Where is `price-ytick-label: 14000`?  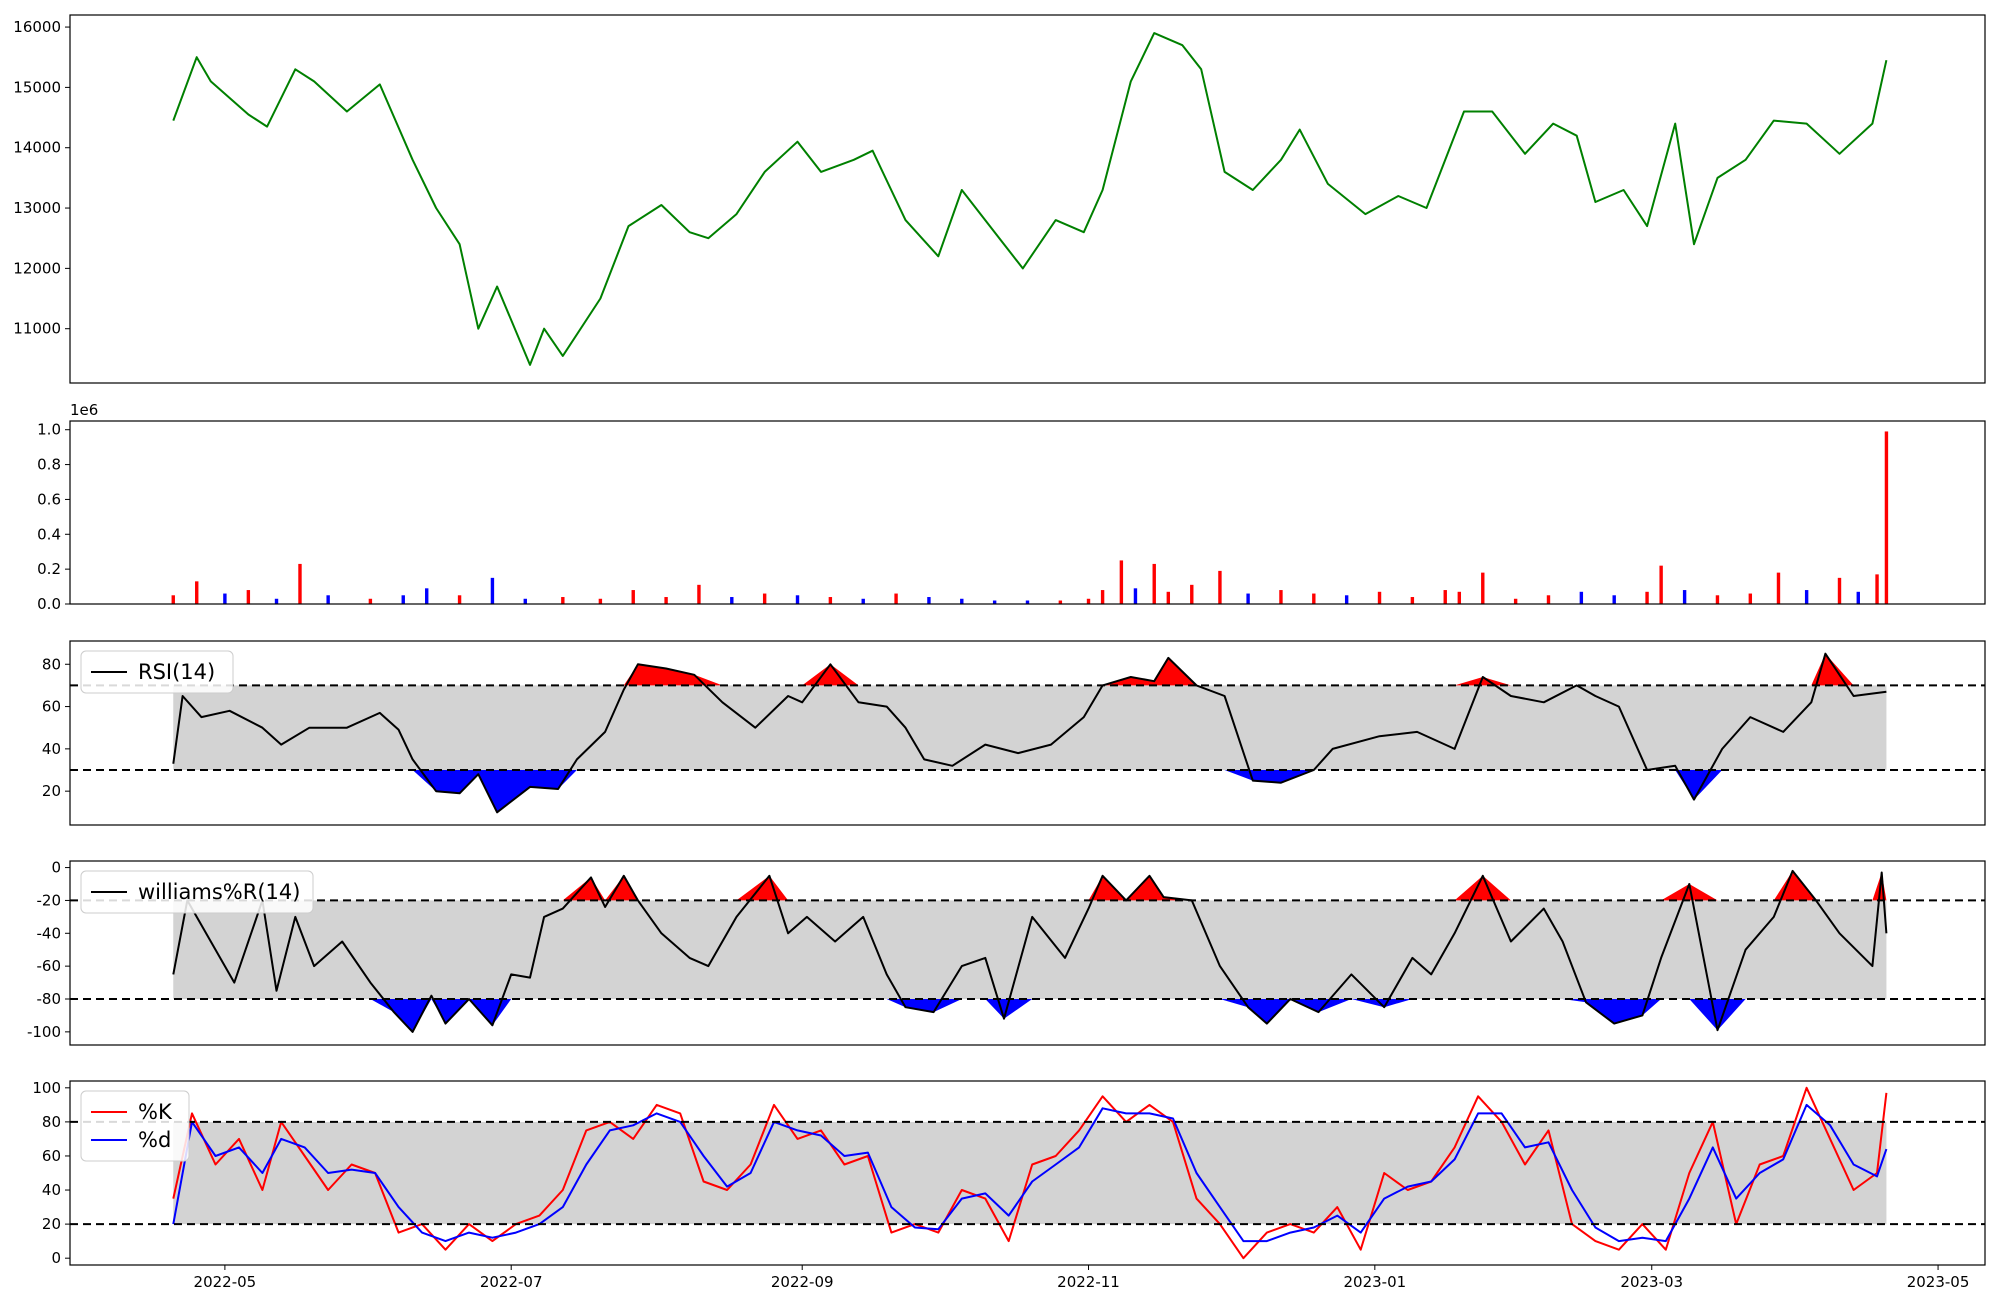
price-ytick-label: 14000 is located at coordinates (37, 148).